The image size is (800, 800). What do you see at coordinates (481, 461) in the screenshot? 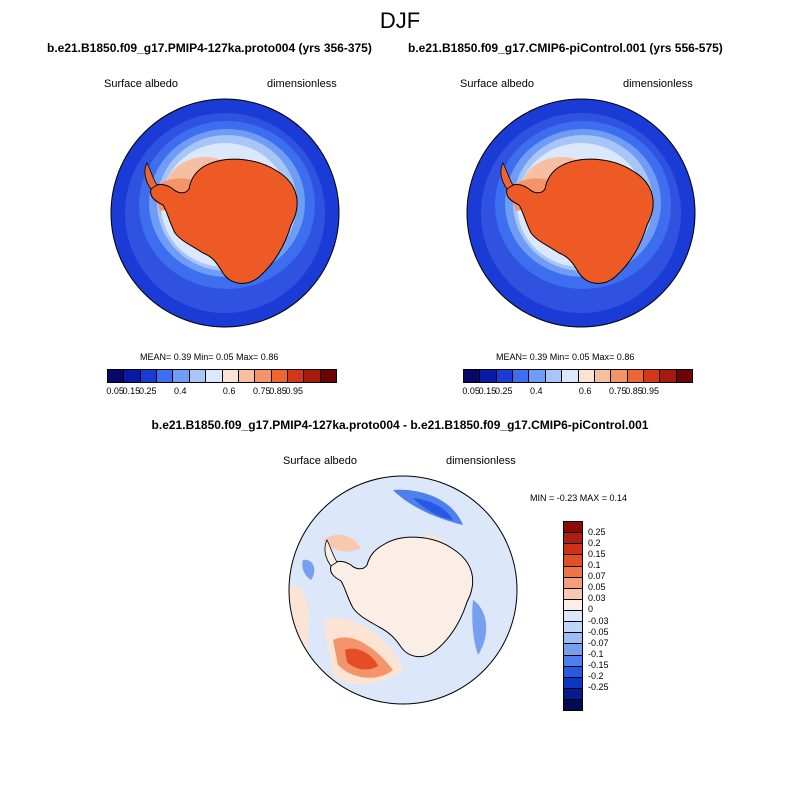
I see `diff-units-label: dimensionless` at bounding box center [481, 461].